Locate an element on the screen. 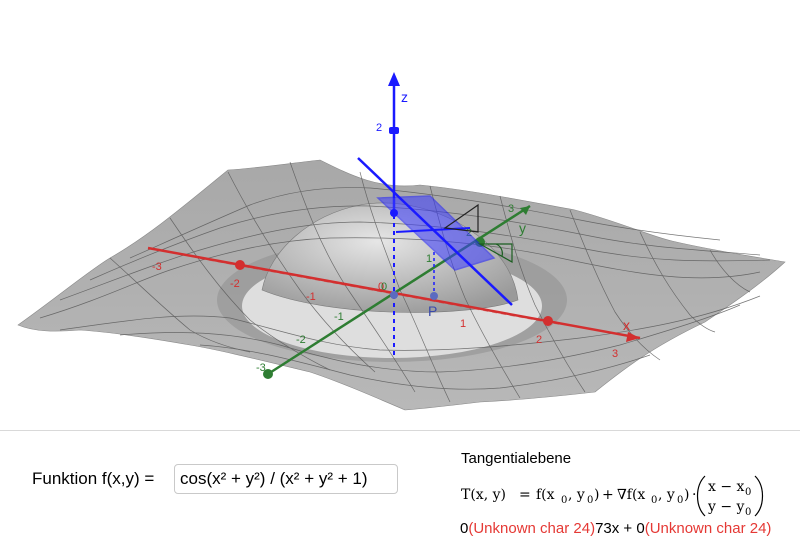 The height and width of the screenshot is (550, 800). formula-grad-part1: ∇f(x is located at coordinates (631, 495).